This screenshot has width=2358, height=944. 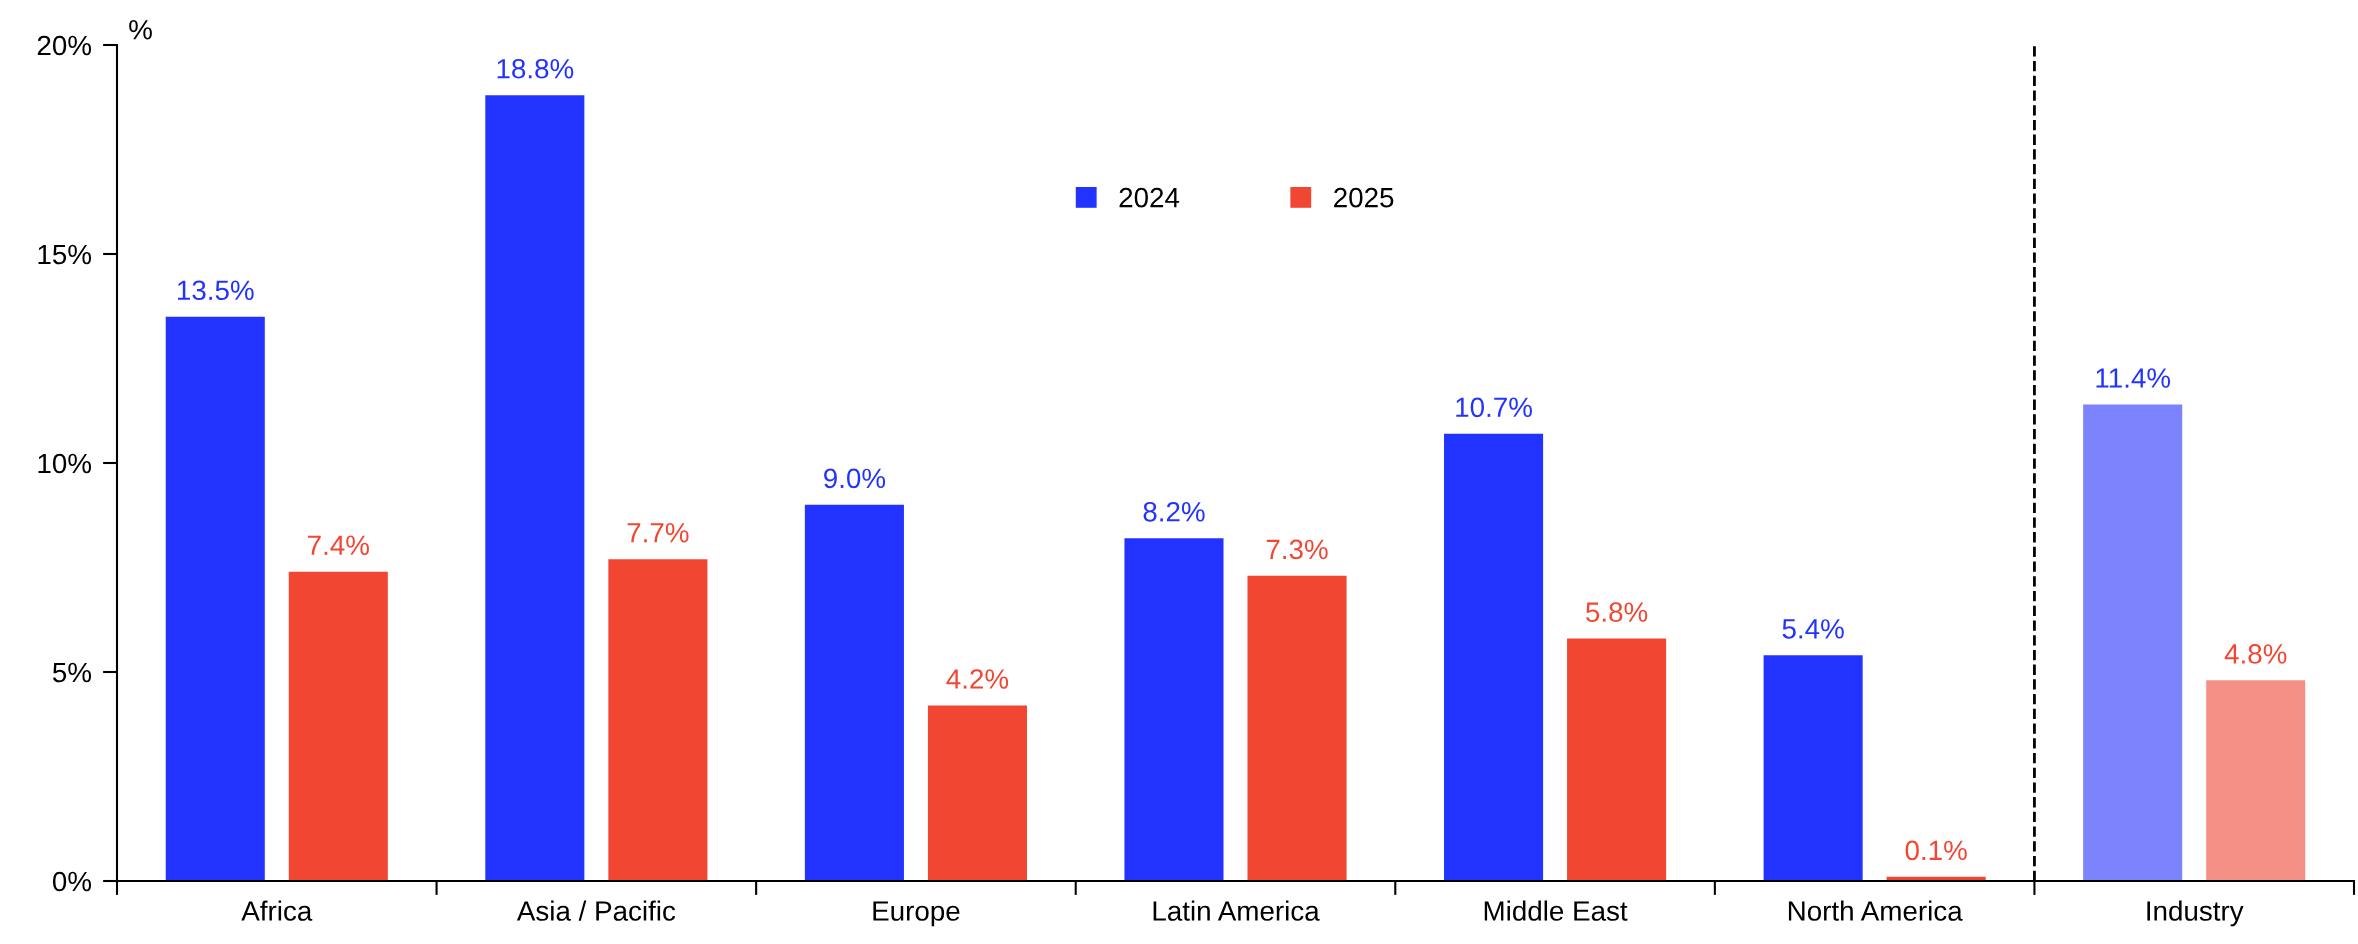 I want to click on data-label: 9.0%, so click(x=855, y=478).